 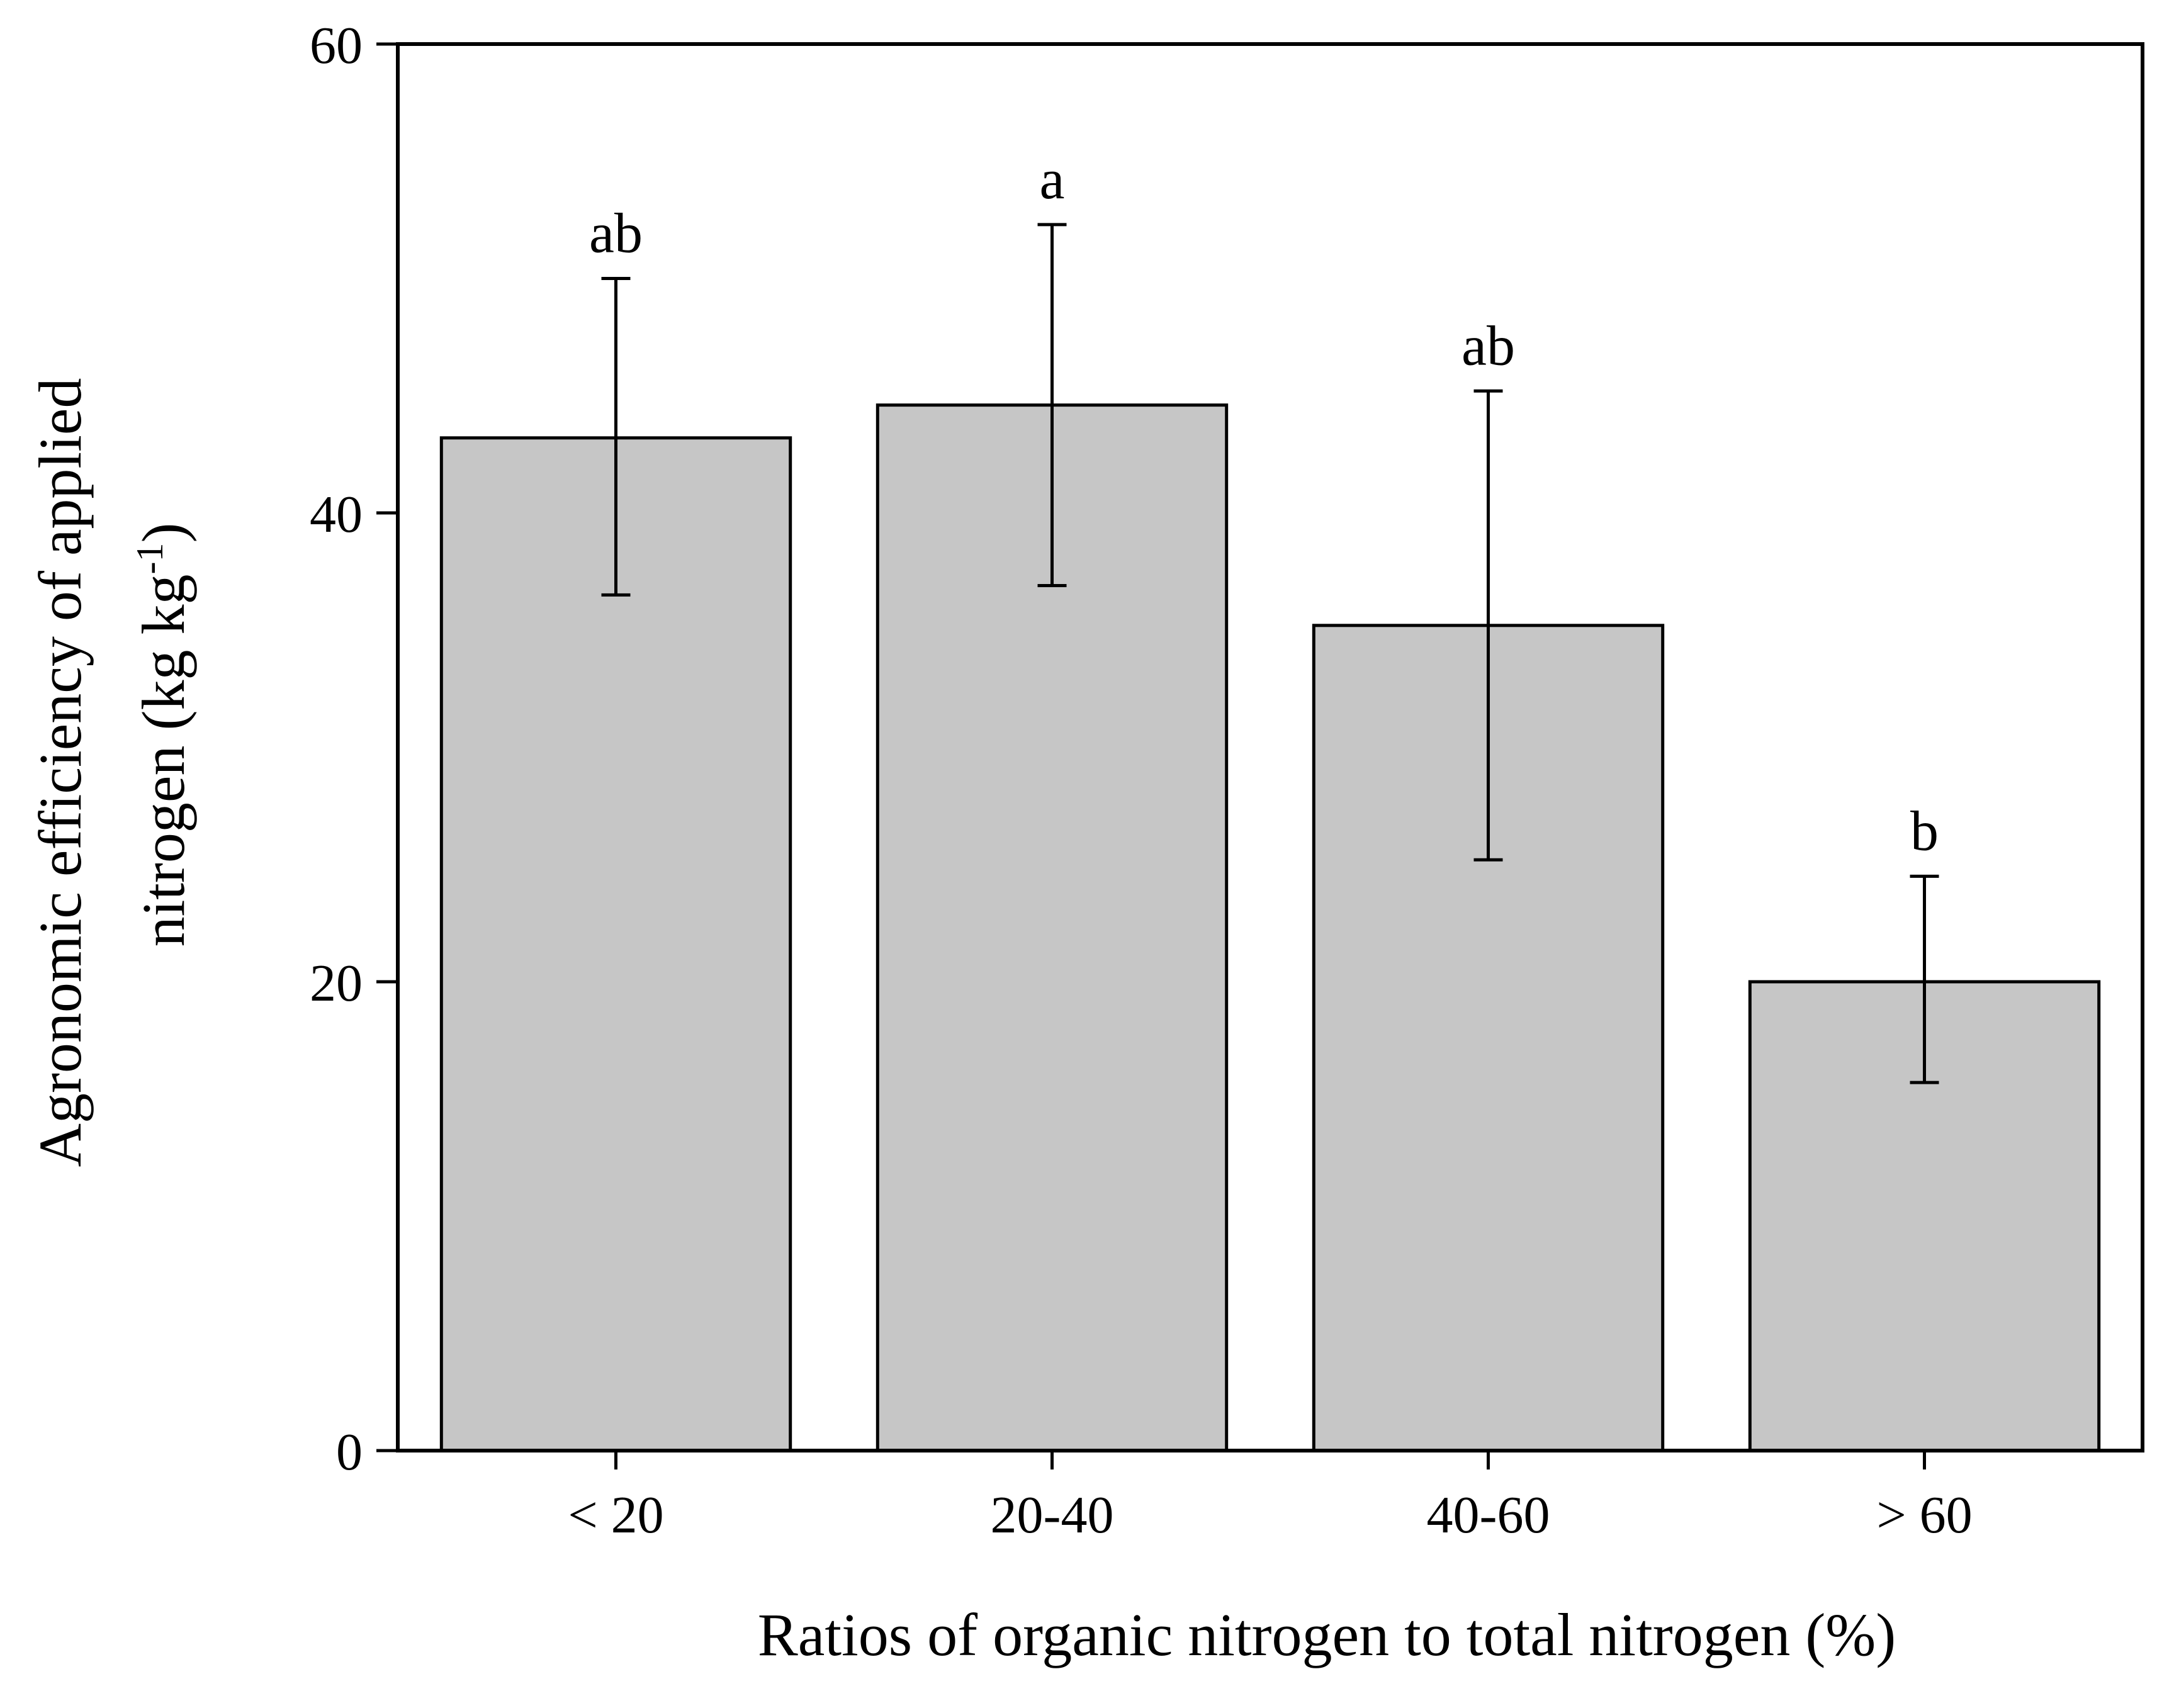 What do you see at coordinates (349, 1452) in the screenshot?
I see `y-tick-label-0: 0` at bounding box center [349, 1452].